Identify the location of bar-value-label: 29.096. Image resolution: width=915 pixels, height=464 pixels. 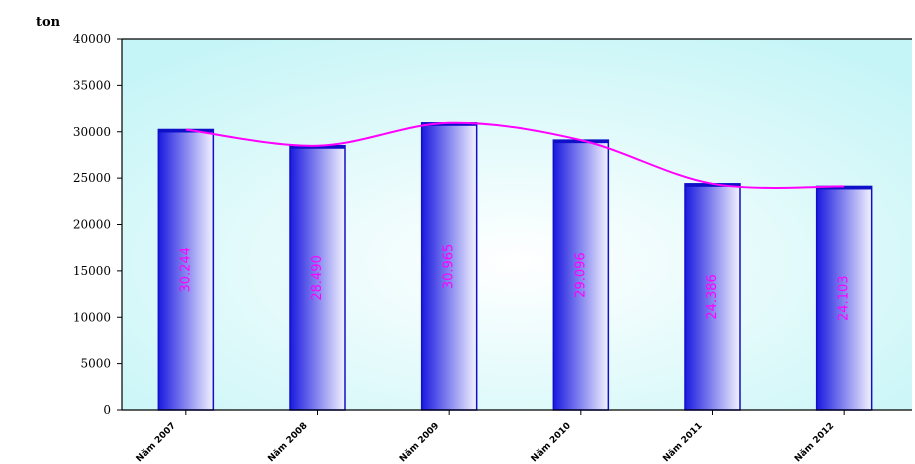
(580, 275).